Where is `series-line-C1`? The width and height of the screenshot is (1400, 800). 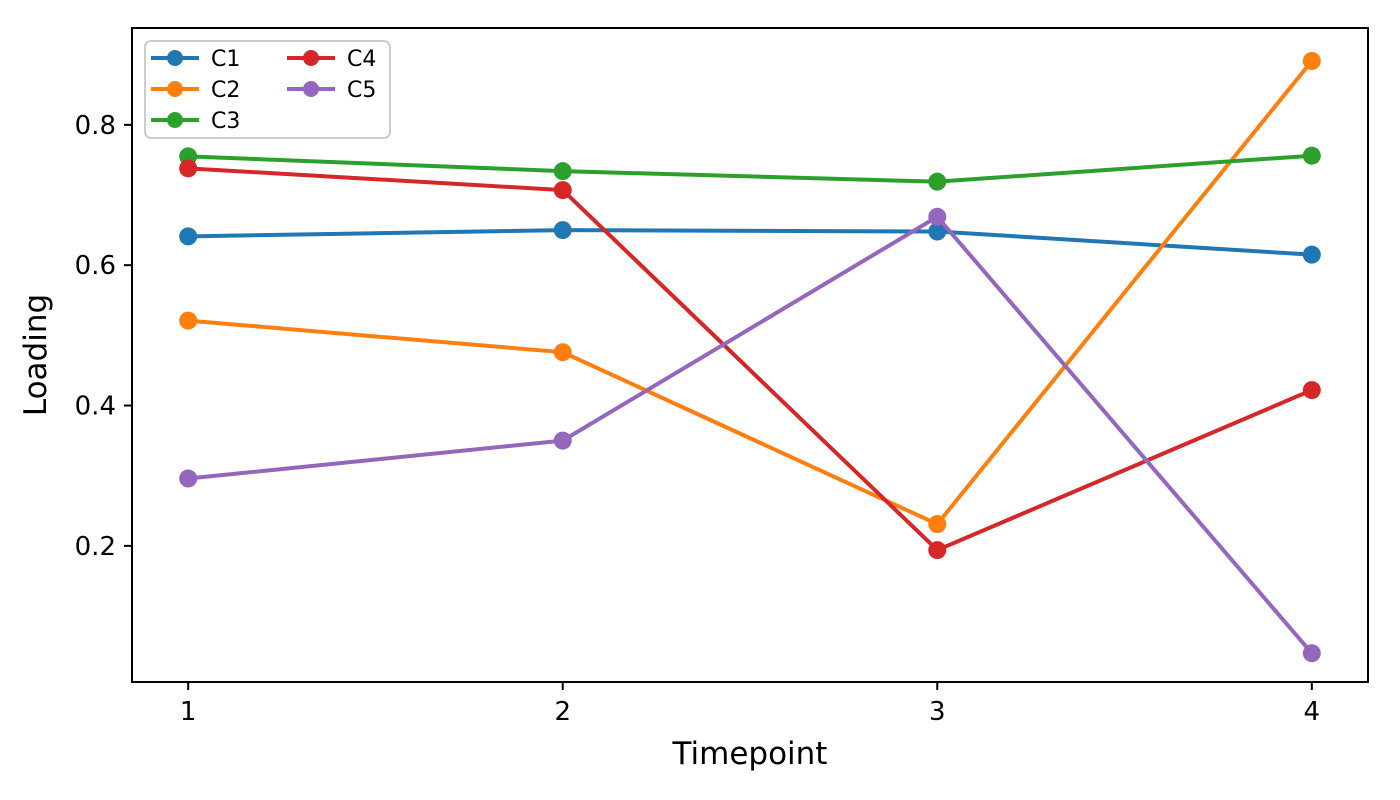 series-line-C1 is located at coordinates (750, 242).